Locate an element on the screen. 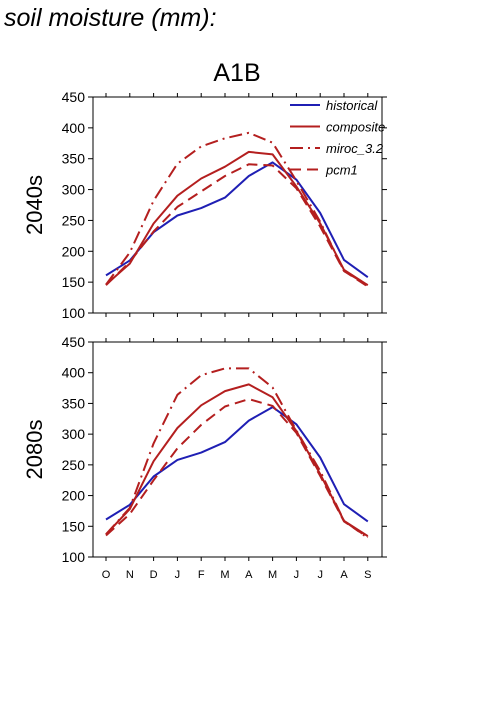 The width and height of the screenshot is (501, 709). x-tick-label: N is located at coordinates (130, 575).